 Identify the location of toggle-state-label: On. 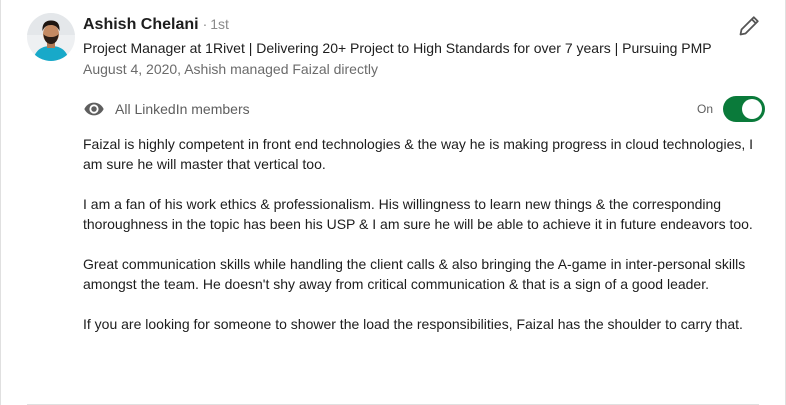
(705, 109).